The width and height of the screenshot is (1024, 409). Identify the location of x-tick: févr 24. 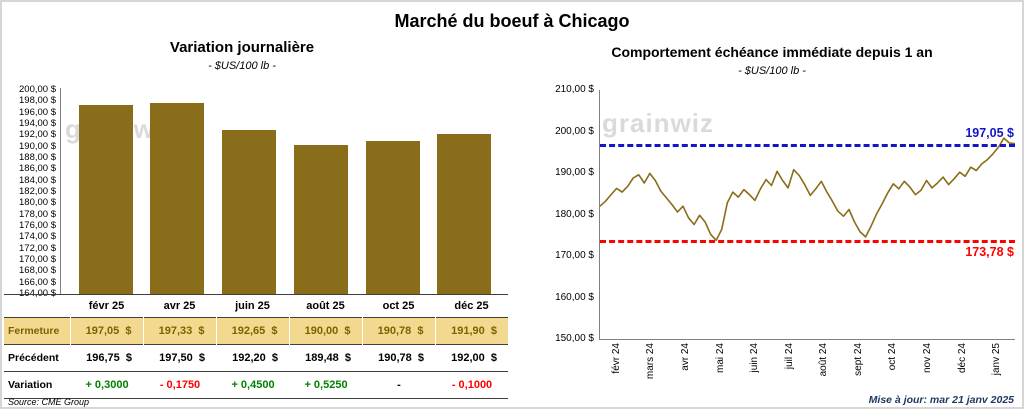
(616, 369).